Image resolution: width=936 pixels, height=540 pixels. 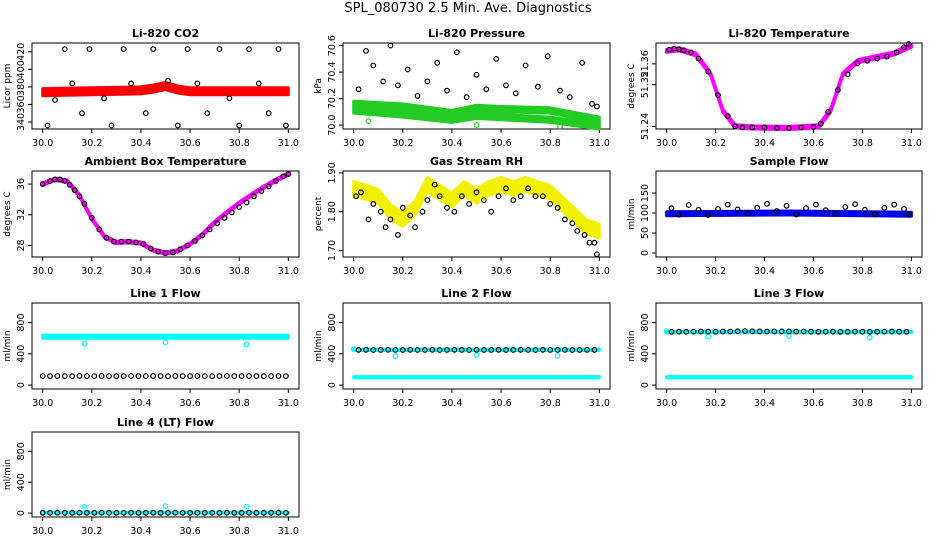 I want to click on y-tick-label: 70.6, so click(x=332, y=45).